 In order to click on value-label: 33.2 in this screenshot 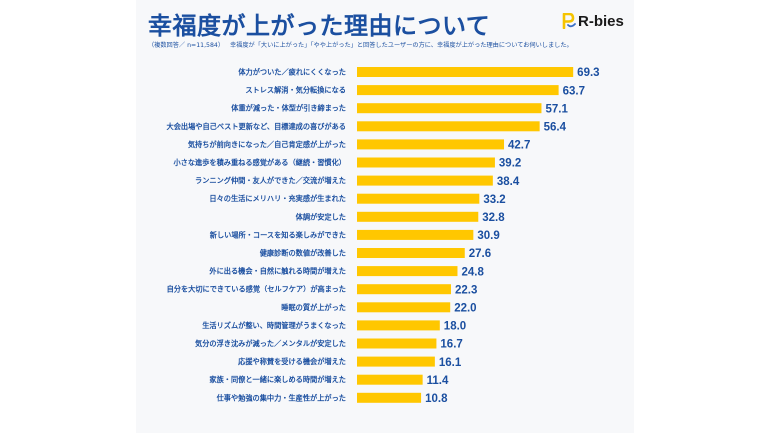, I will do `click(494, 200)`.